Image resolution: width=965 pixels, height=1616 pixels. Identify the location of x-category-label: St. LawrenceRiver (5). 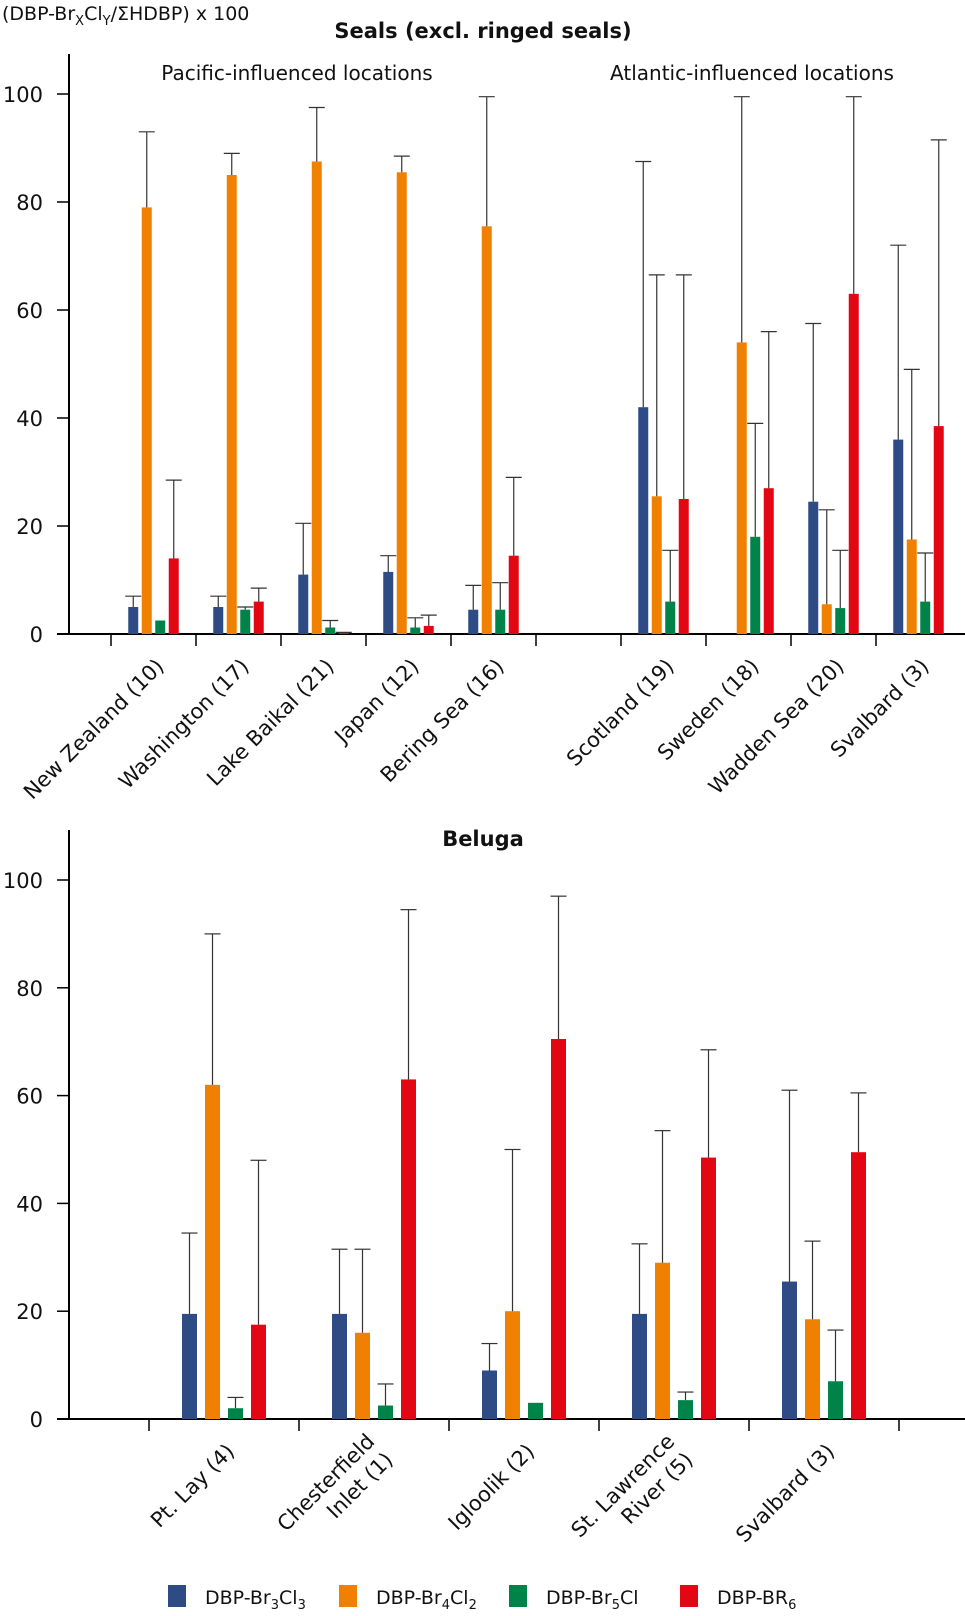
(631, 1494).